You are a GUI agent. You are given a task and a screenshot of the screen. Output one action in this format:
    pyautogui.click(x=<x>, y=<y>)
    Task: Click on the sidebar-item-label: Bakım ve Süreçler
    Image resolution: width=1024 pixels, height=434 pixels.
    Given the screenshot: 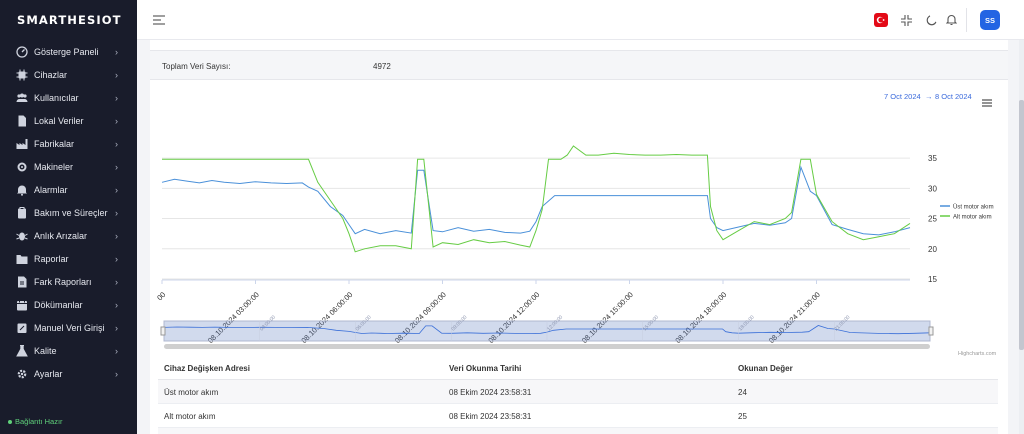 What is the action you would take?
    pyautogui.click(x=71, y=212)
    